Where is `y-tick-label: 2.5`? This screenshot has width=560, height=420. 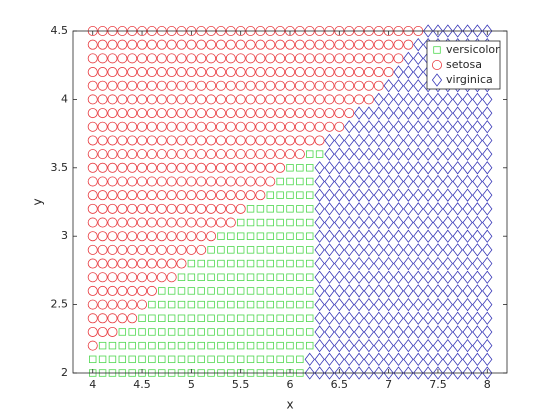 y-tick-label: 2.5 is located at coordinates (60, 304).